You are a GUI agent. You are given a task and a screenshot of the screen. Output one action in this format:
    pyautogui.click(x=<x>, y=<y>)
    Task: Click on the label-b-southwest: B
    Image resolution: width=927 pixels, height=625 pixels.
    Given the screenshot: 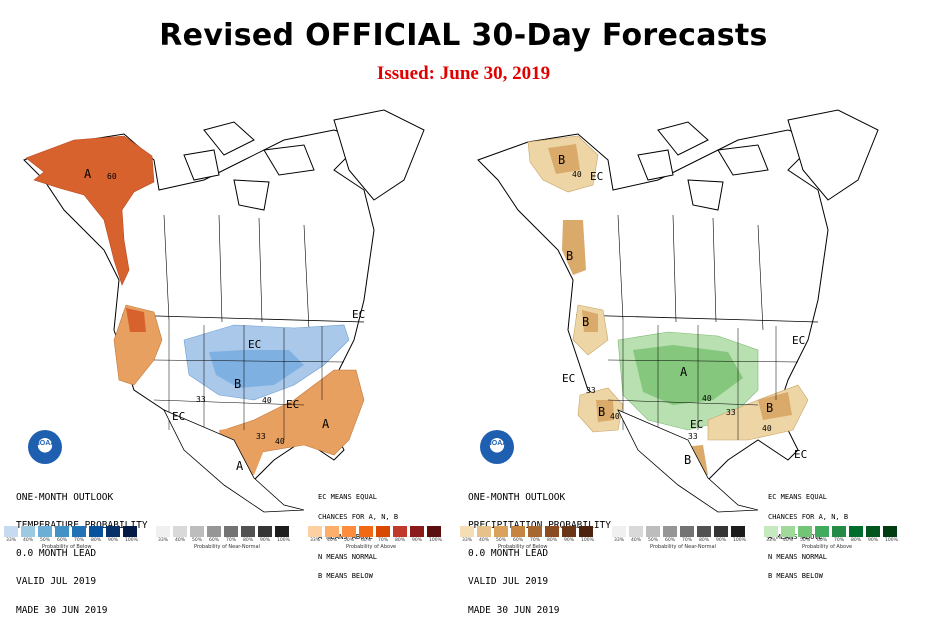 What is the action you would take?
    pyautogui.click(x=602, y=412)
    